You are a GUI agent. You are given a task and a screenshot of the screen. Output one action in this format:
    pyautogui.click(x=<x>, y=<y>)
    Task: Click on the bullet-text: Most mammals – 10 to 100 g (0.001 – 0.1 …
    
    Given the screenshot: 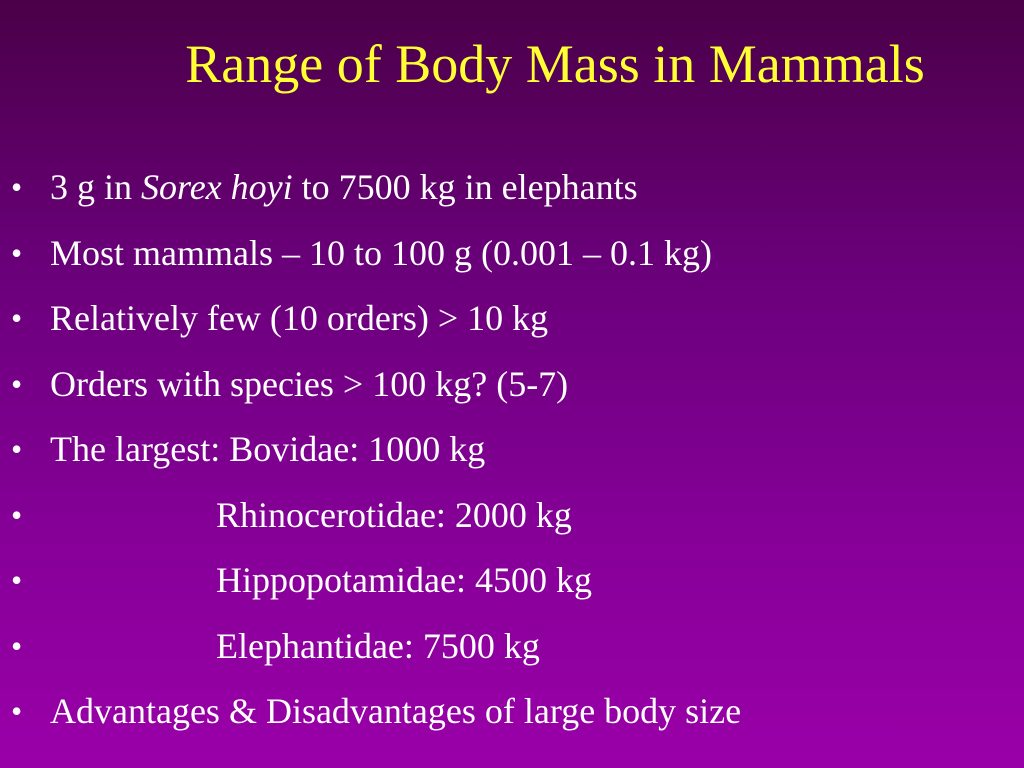 What is the action you would take?
    pyautogui.click(x=381, y=252)
    